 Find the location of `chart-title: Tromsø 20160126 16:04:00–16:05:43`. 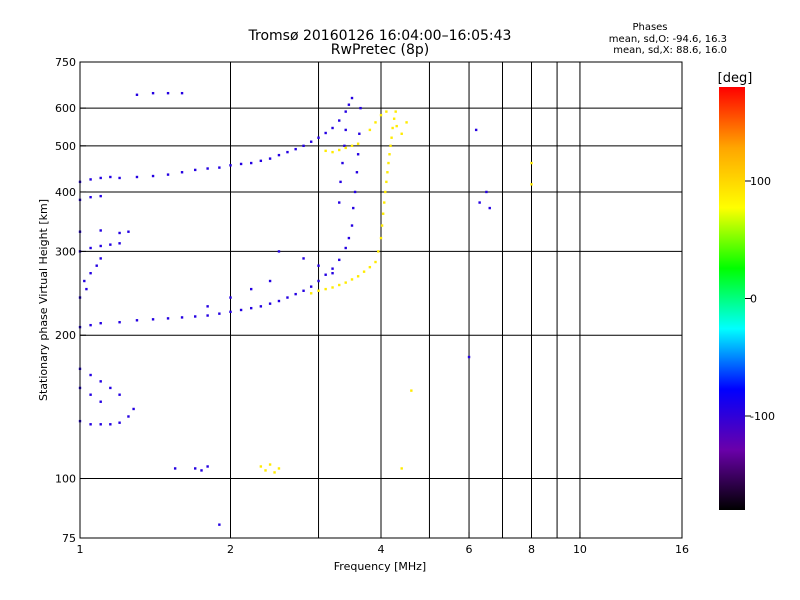

chart-title: Tromsø 20160126 16:04:00–16:05:43 is located at coordinates (380, 36).